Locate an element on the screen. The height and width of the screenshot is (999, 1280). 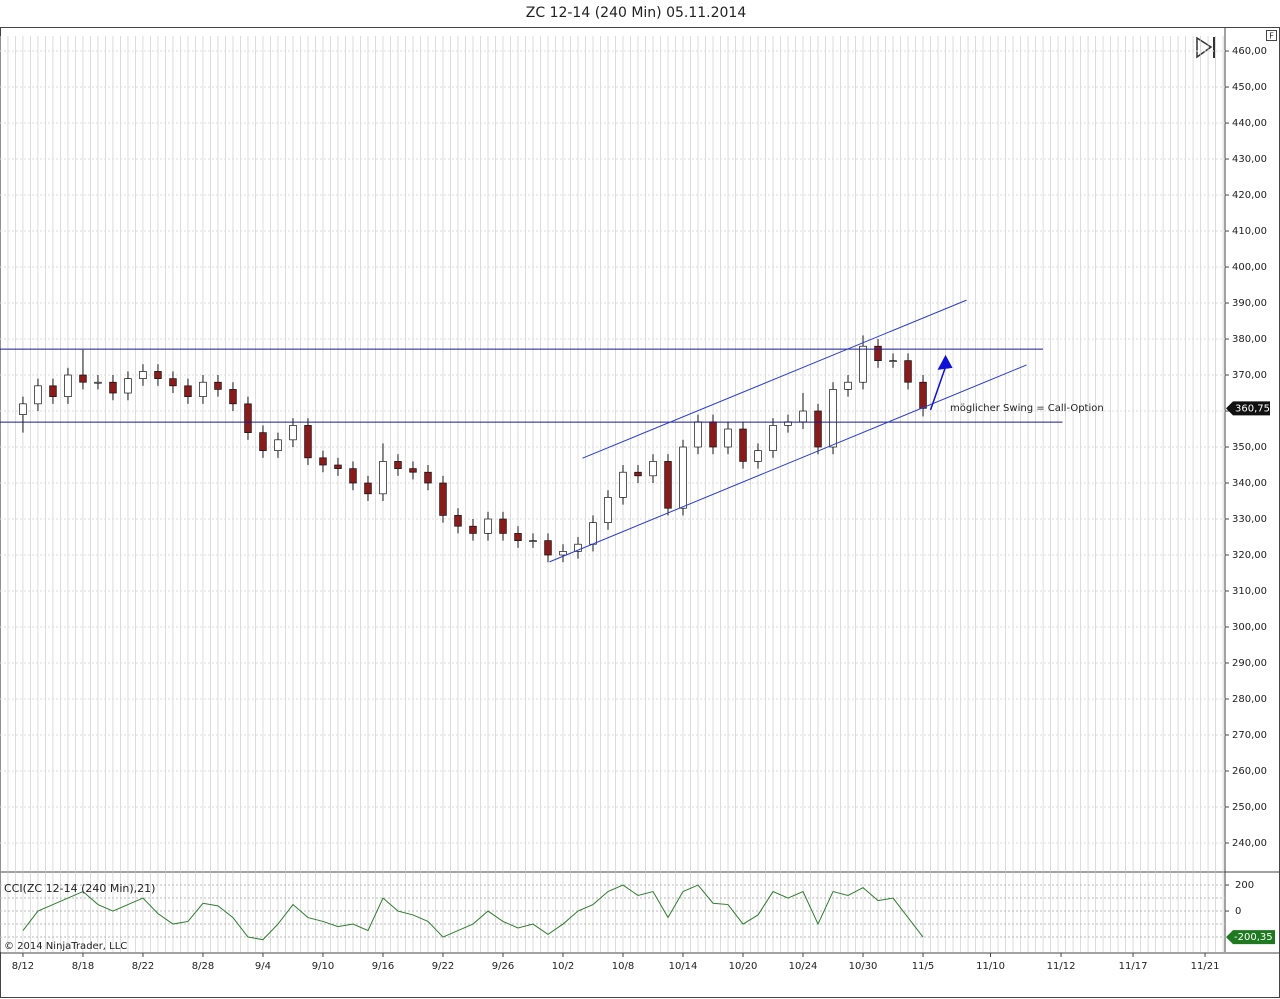
x-tick-label: 9/10 is located at coordinates (323, 966).